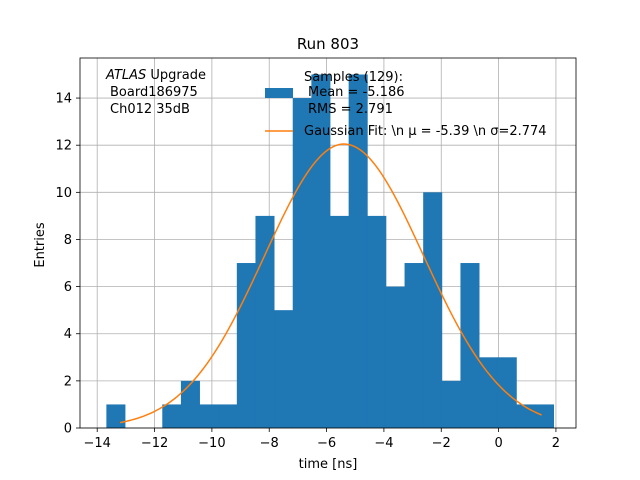  Describe the element at coordinates (68, 334) in the screenshot. I see `y-tick-label: 4` at that location.